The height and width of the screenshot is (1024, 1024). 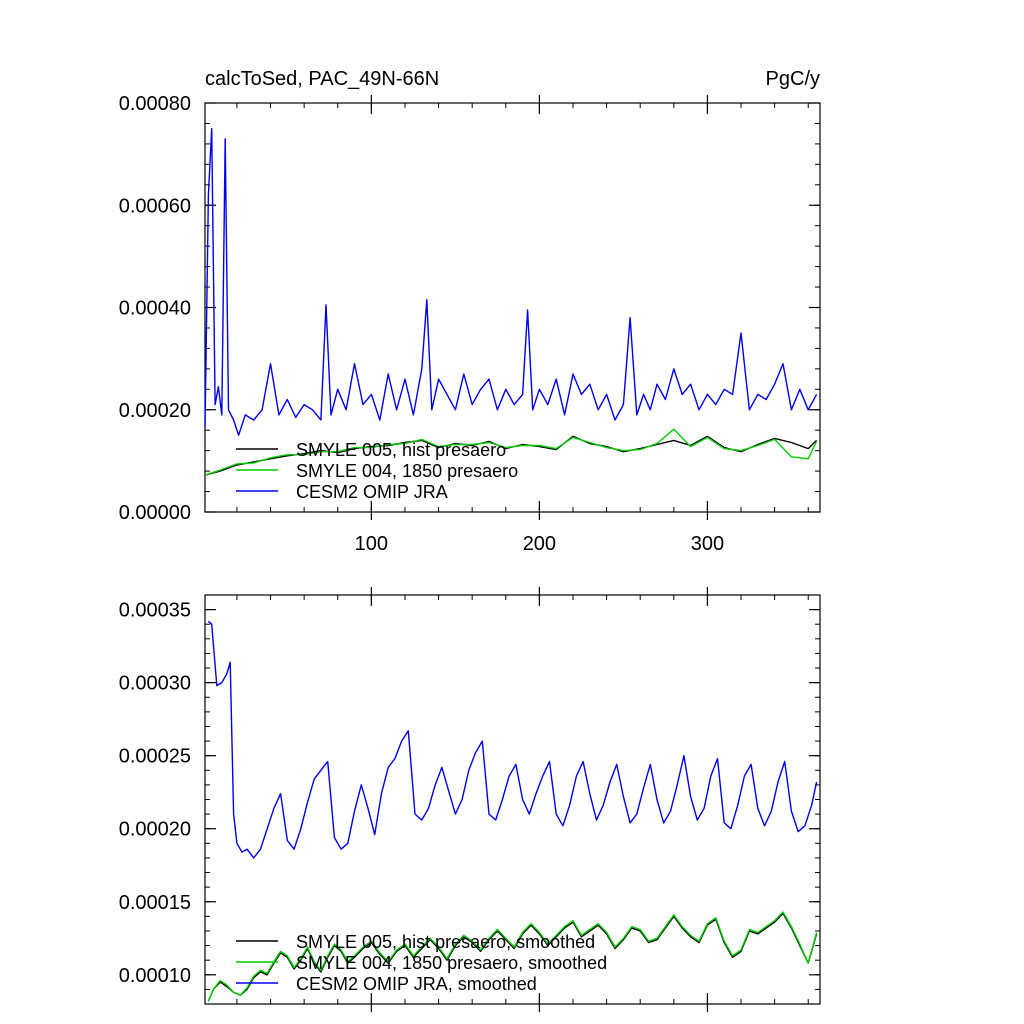 I want to click on x-tick-label: 300, so click(x=707, y=544).